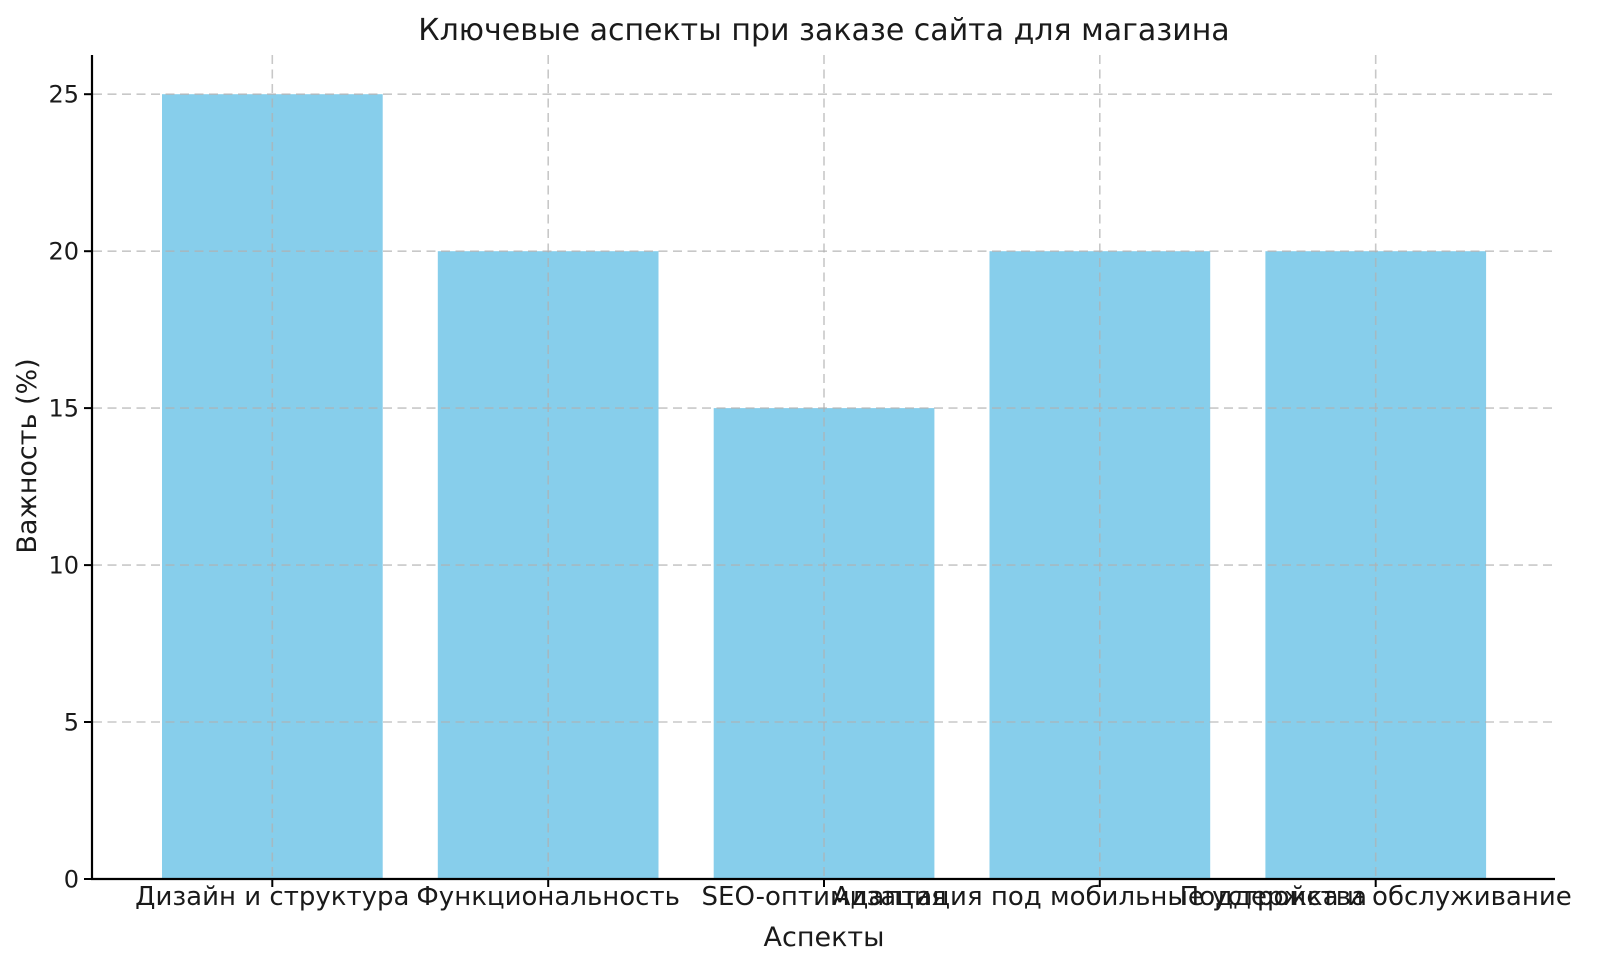 Image resolution: width=1600 pixels, height=967 pixels. I want to click on x-axis-label: Аспекты, so click(824, 937).